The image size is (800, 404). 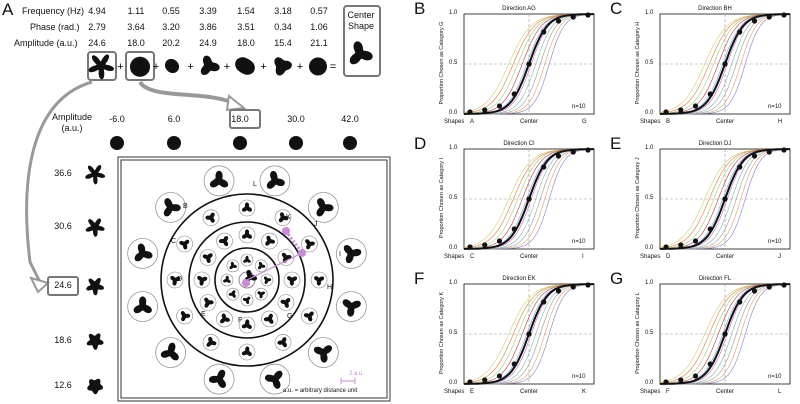 What do you see at coordinates (472, 257) in the screenshot?
I see `x-label-left: C` at bounding box center [472, 257].